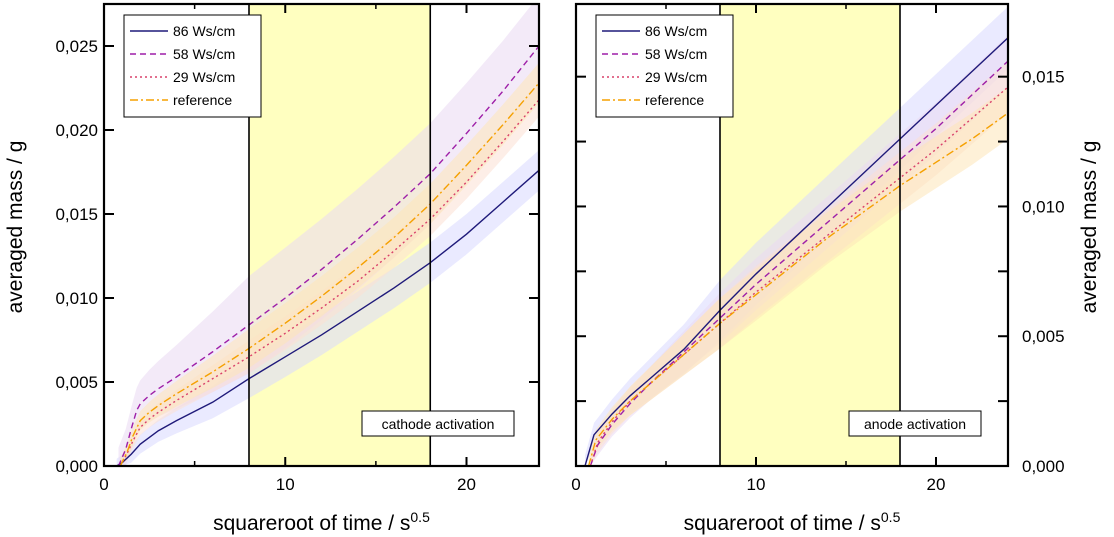 The height and width of the screenshot is (537, 1114). I want to click on activation-label-text: cathode activation, so click(438, 424).